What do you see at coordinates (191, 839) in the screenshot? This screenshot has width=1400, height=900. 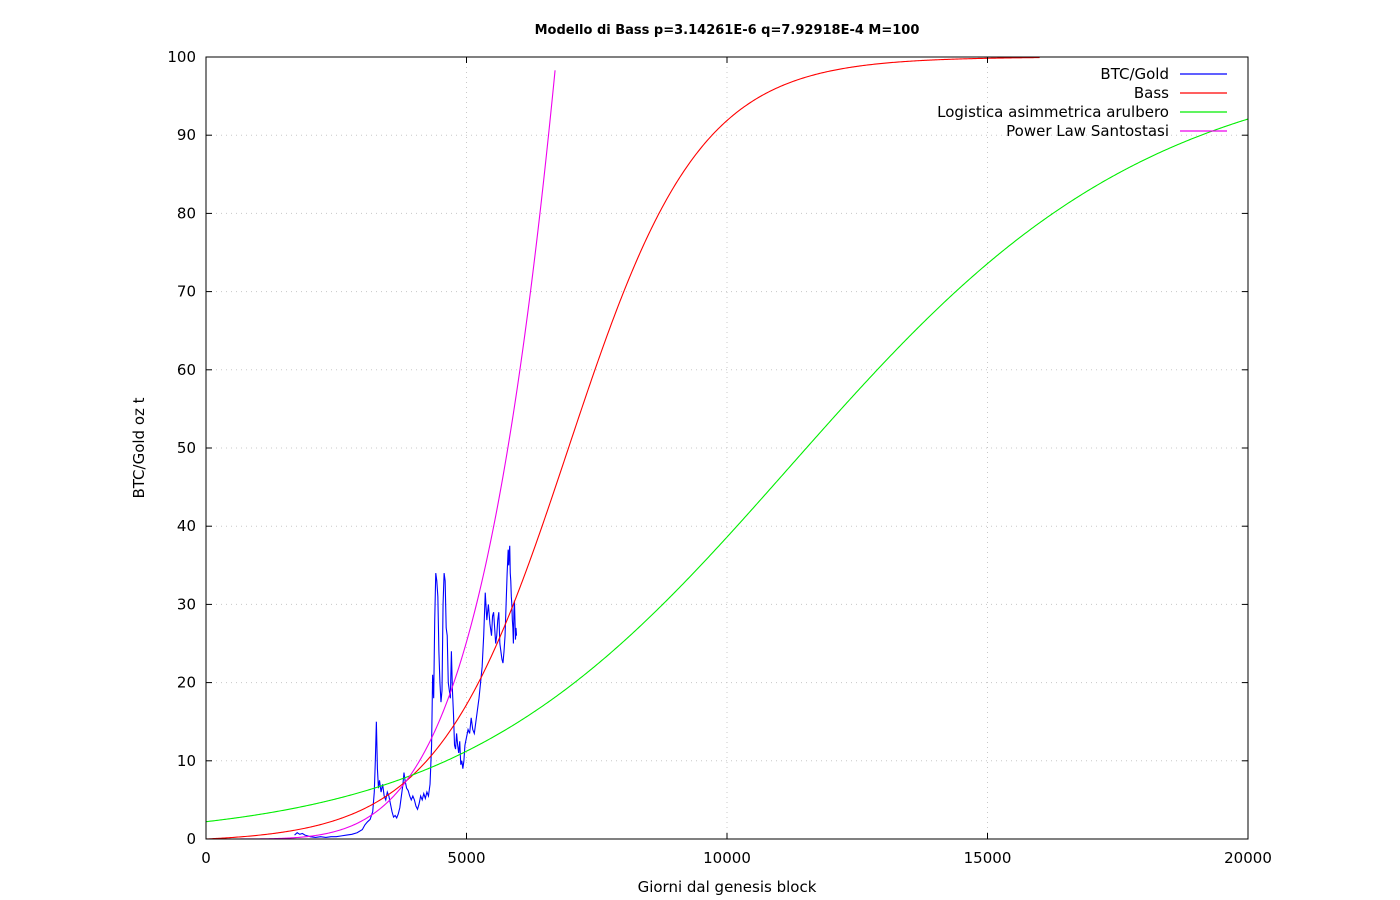 I see `y-tick-label: 0` at bounding box center [191, 839].